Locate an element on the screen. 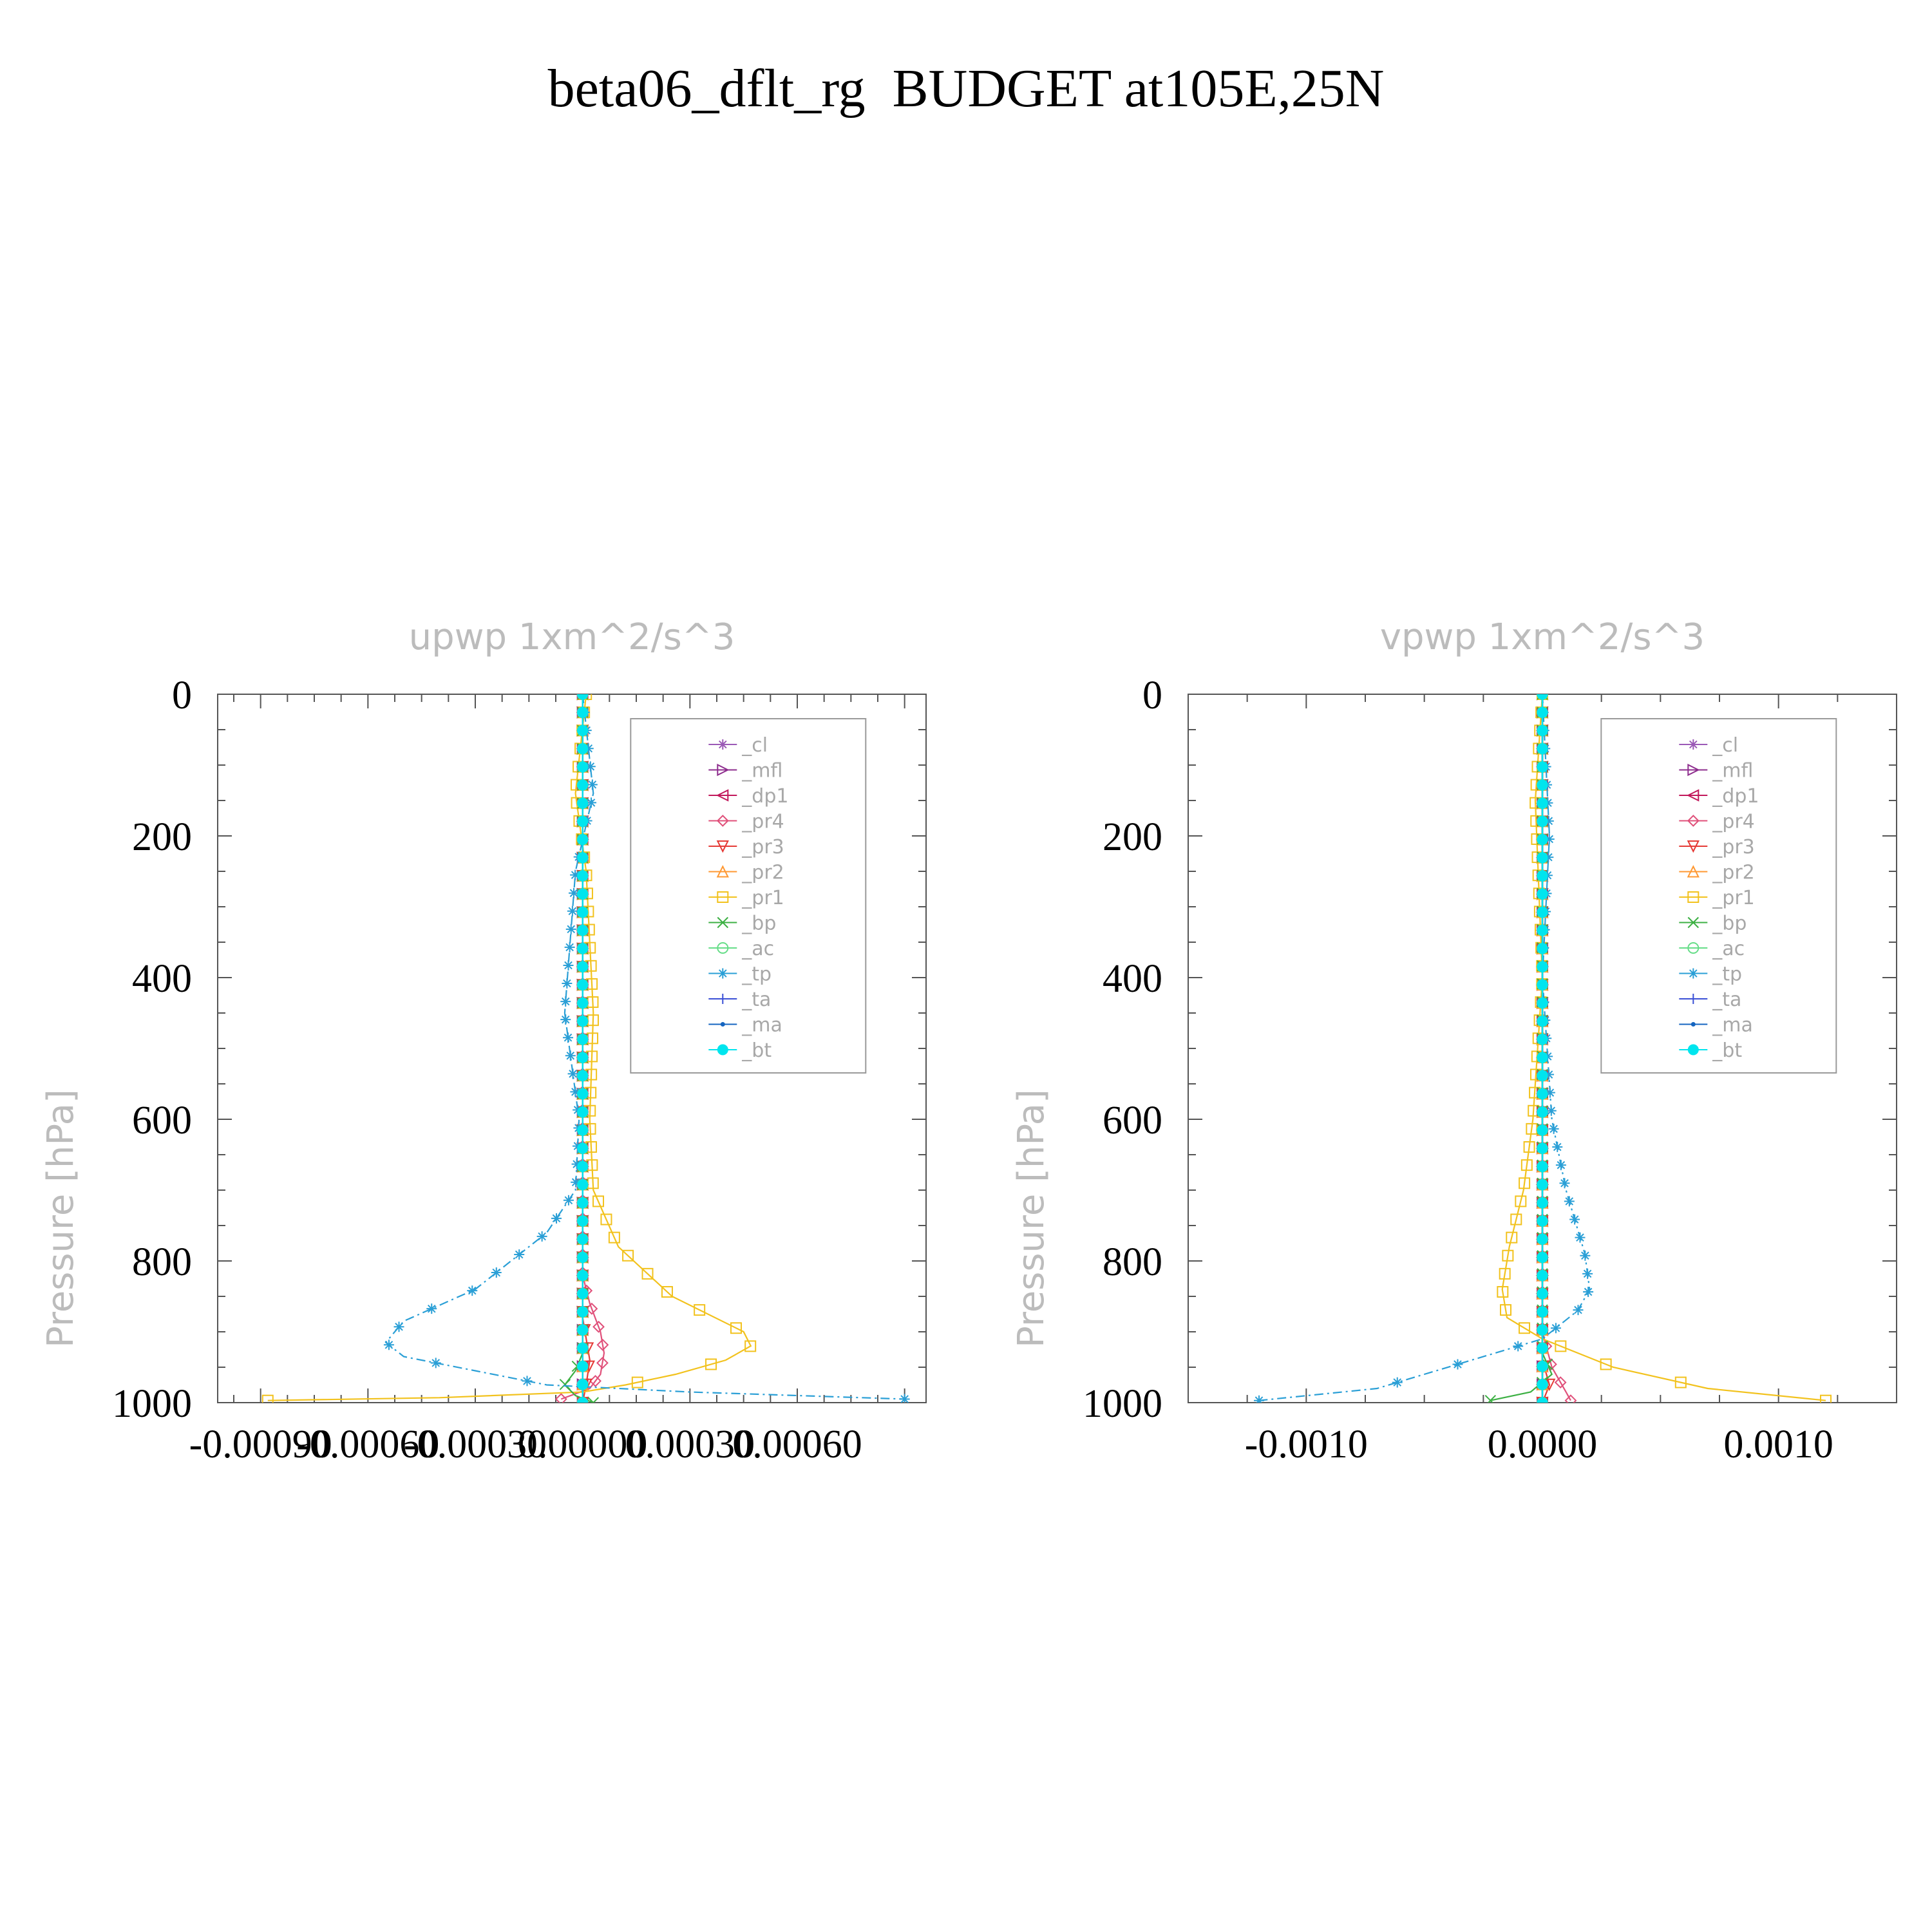 Image resolution: width=1932 pixels, height=1932 pixels. panel-title: upwp 1xm^2/s^3 is located at coordinates (572, 637).